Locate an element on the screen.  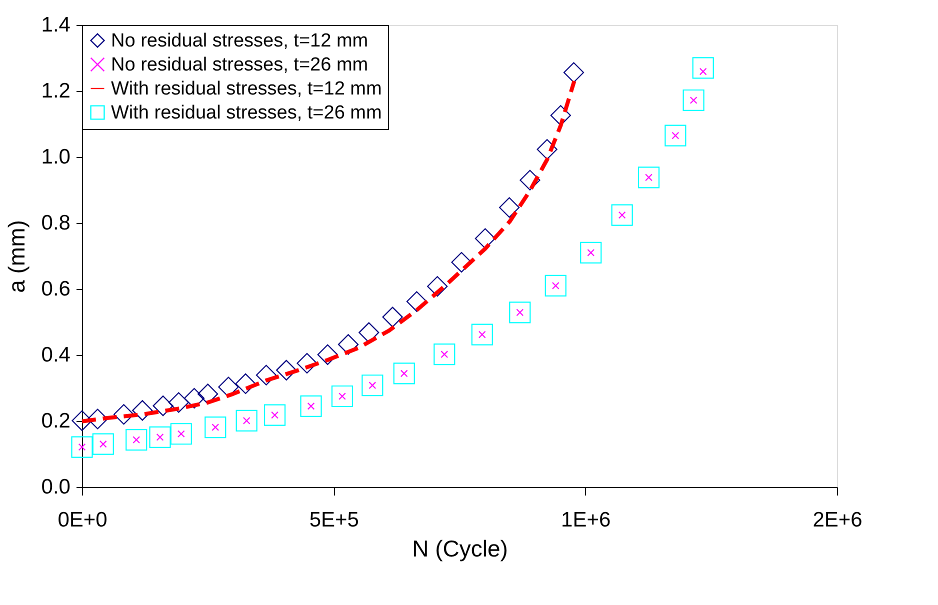
y-tick-label: 0.6 is located at coordinates (55, 289).